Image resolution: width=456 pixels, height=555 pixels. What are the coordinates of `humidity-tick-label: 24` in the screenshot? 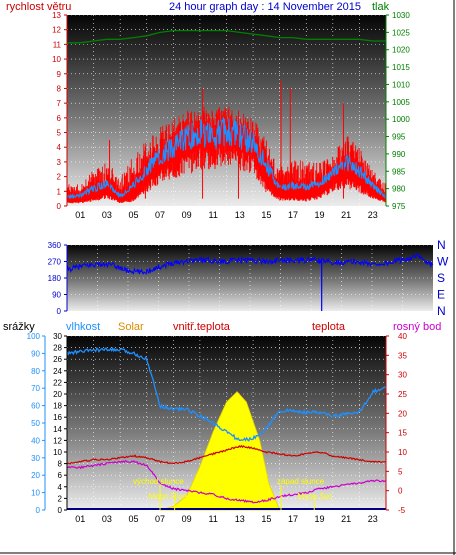 It's located at (57, 371).